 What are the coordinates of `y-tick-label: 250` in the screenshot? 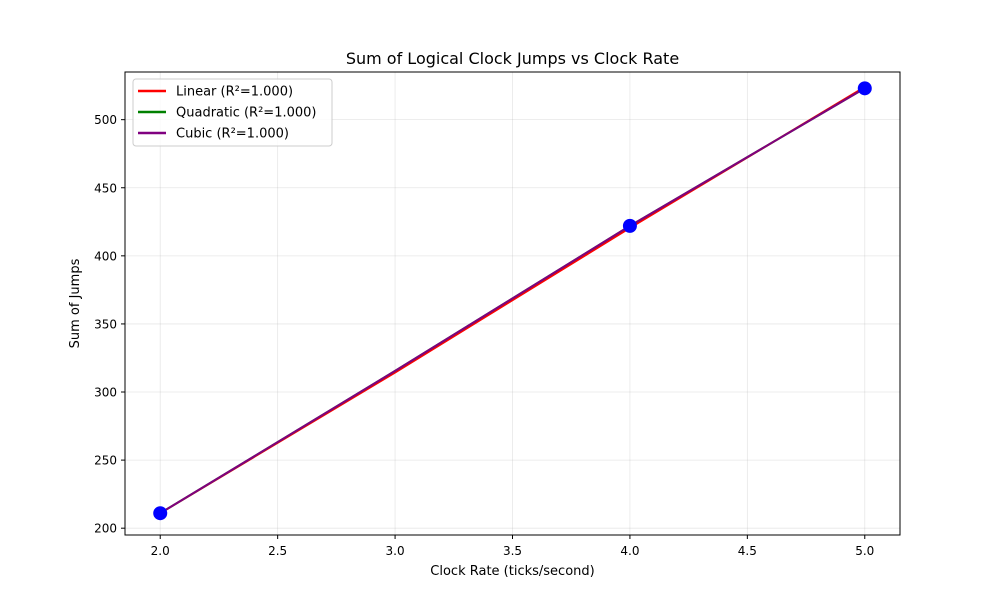 It's located at (105, 461).